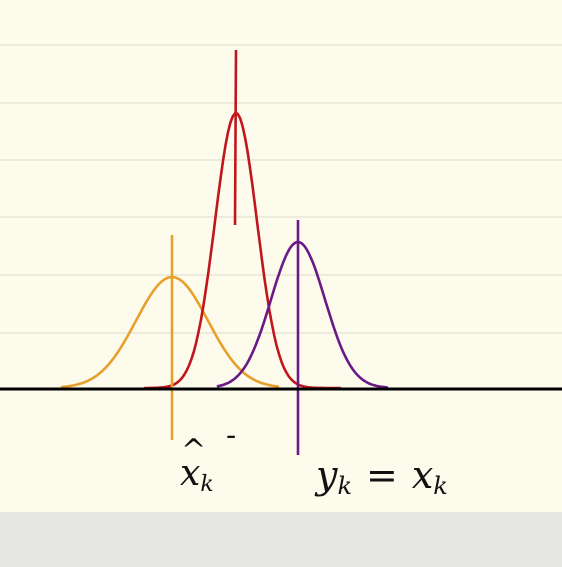 The width and height of the screenshot is (562, 567). I want to click on label-text: yk = xk, so click(381, 476).